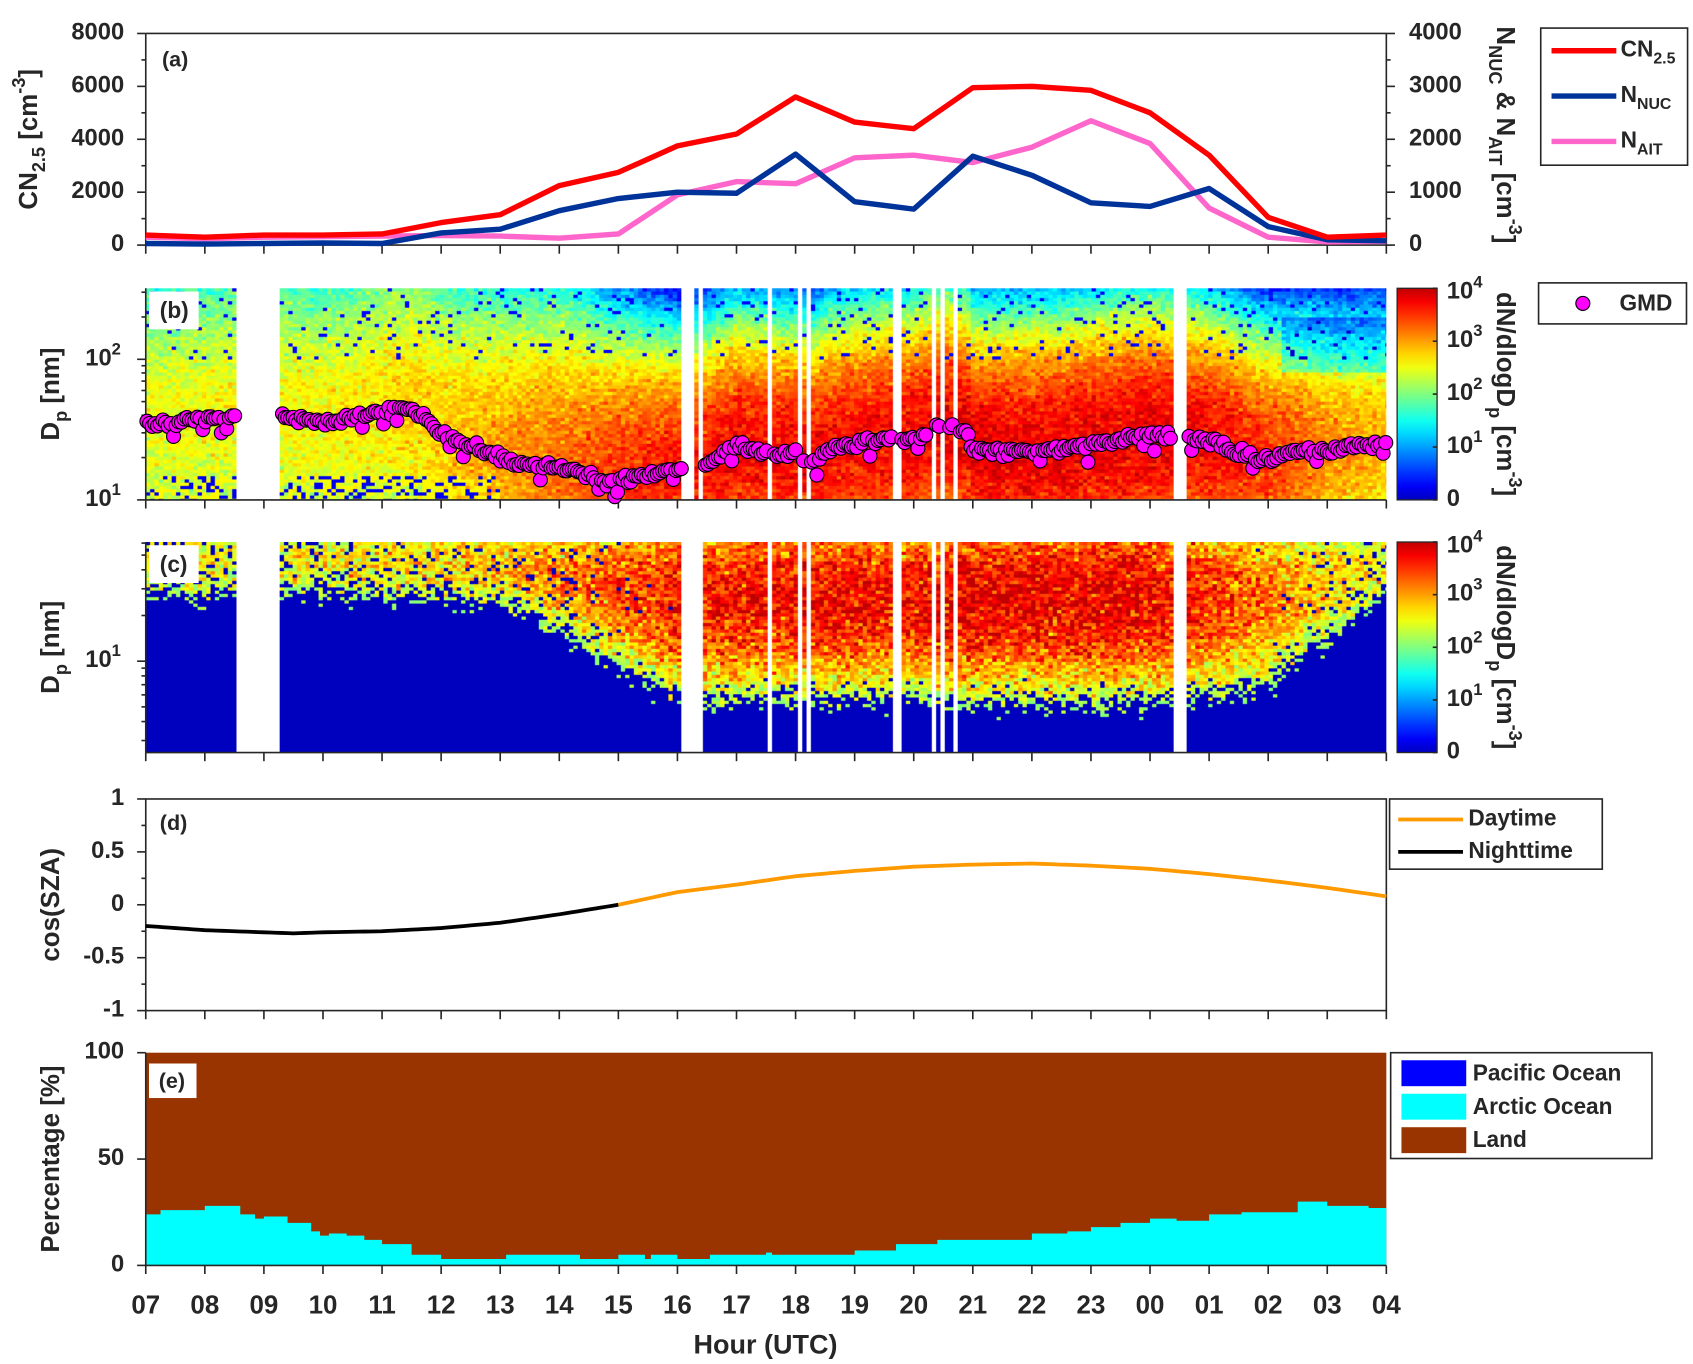 The height and width of the screenshot is (1364, 1693). Describe the element at coordinates (111, 1157) in the screenshot. I see `y-tick-label: 50` at that location.